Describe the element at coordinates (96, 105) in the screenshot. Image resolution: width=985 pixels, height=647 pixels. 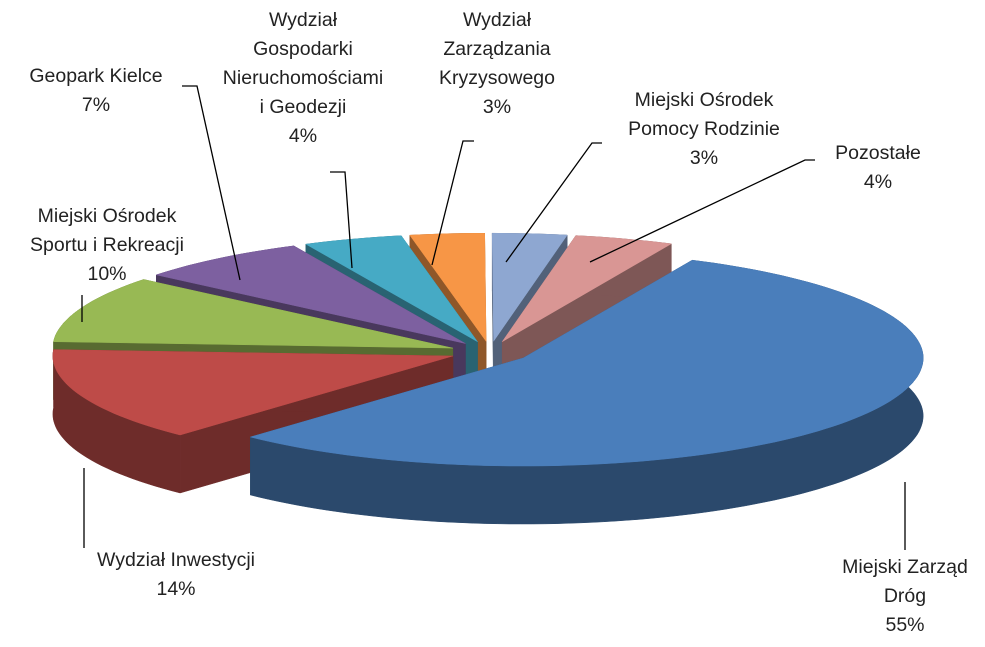
I see `value-label: 7%` at that location.